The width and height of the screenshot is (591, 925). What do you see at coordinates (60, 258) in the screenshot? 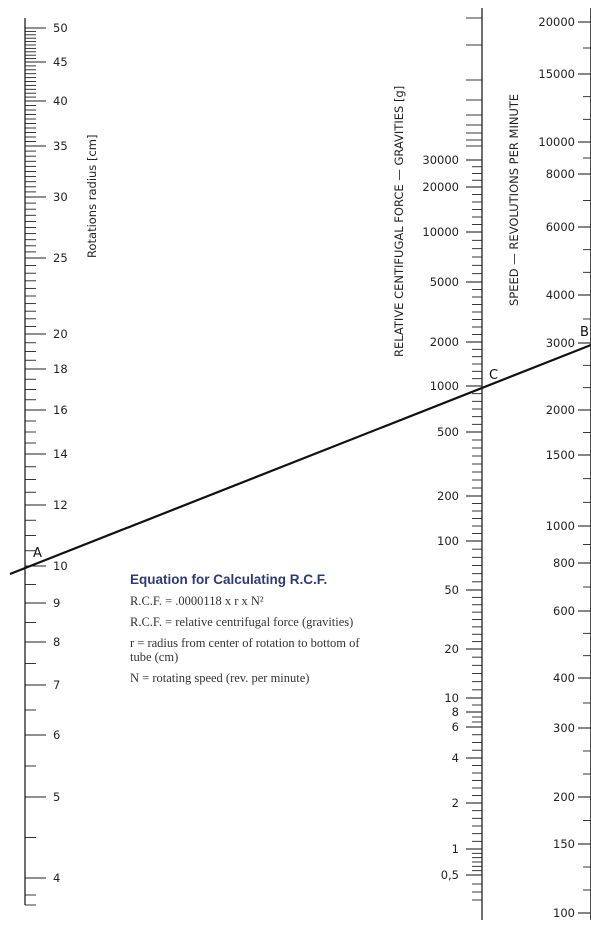
I see `radius-tick-label: 25` at bounding box center [60, 258].